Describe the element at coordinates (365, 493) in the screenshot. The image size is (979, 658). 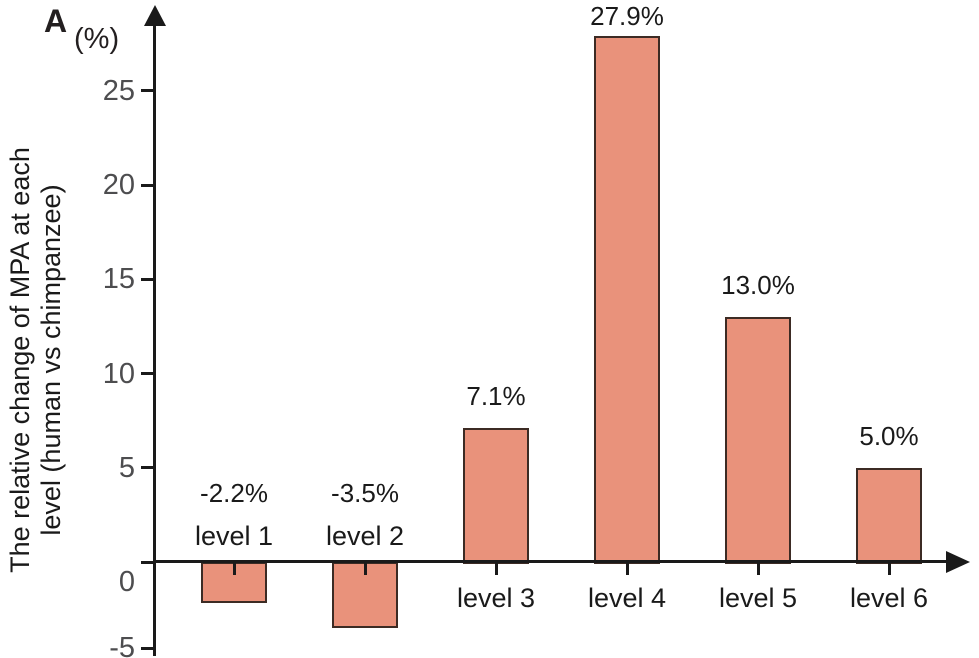
I see `bar-value-label-level-2: -3.5%` at that location.